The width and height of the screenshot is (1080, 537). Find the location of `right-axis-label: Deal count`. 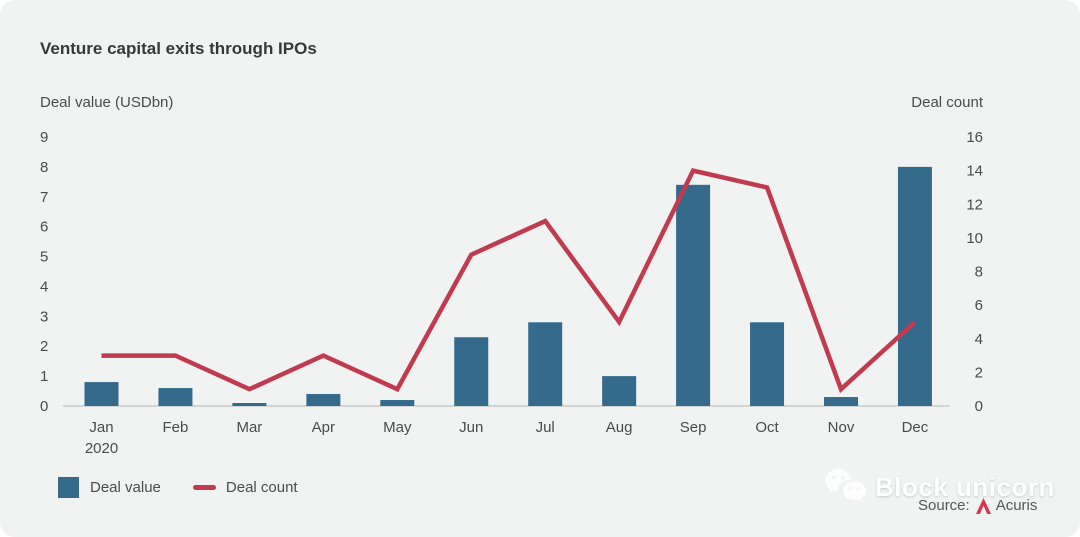

right-axis-label: Deal count is located at coordinates (947, 102).